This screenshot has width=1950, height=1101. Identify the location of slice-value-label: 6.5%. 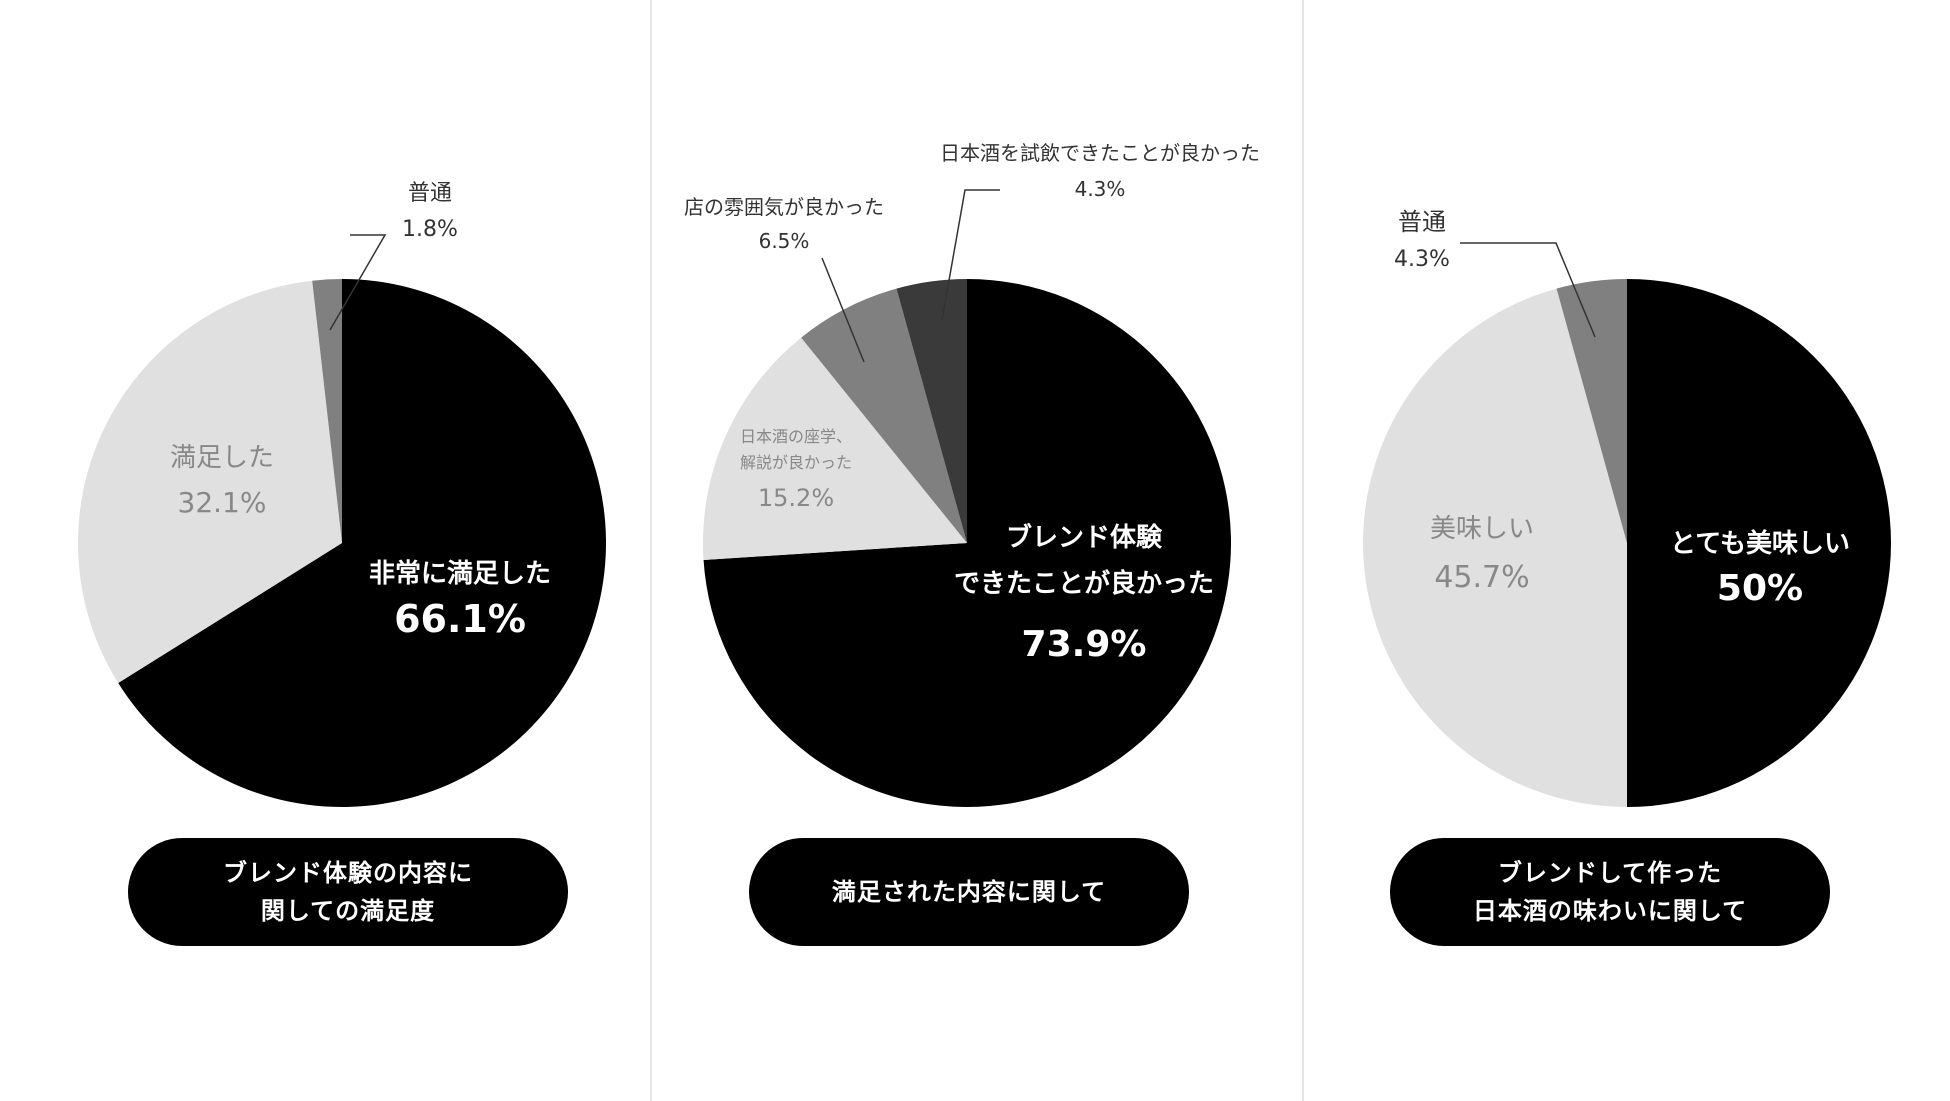
(784, 241).